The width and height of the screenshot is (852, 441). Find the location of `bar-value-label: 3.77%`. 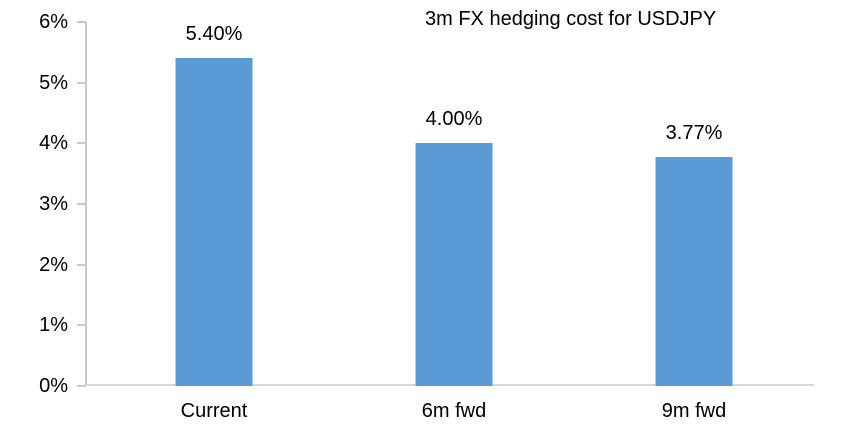

bar-value-label: 3.77% is located at coordinates (694, 133).